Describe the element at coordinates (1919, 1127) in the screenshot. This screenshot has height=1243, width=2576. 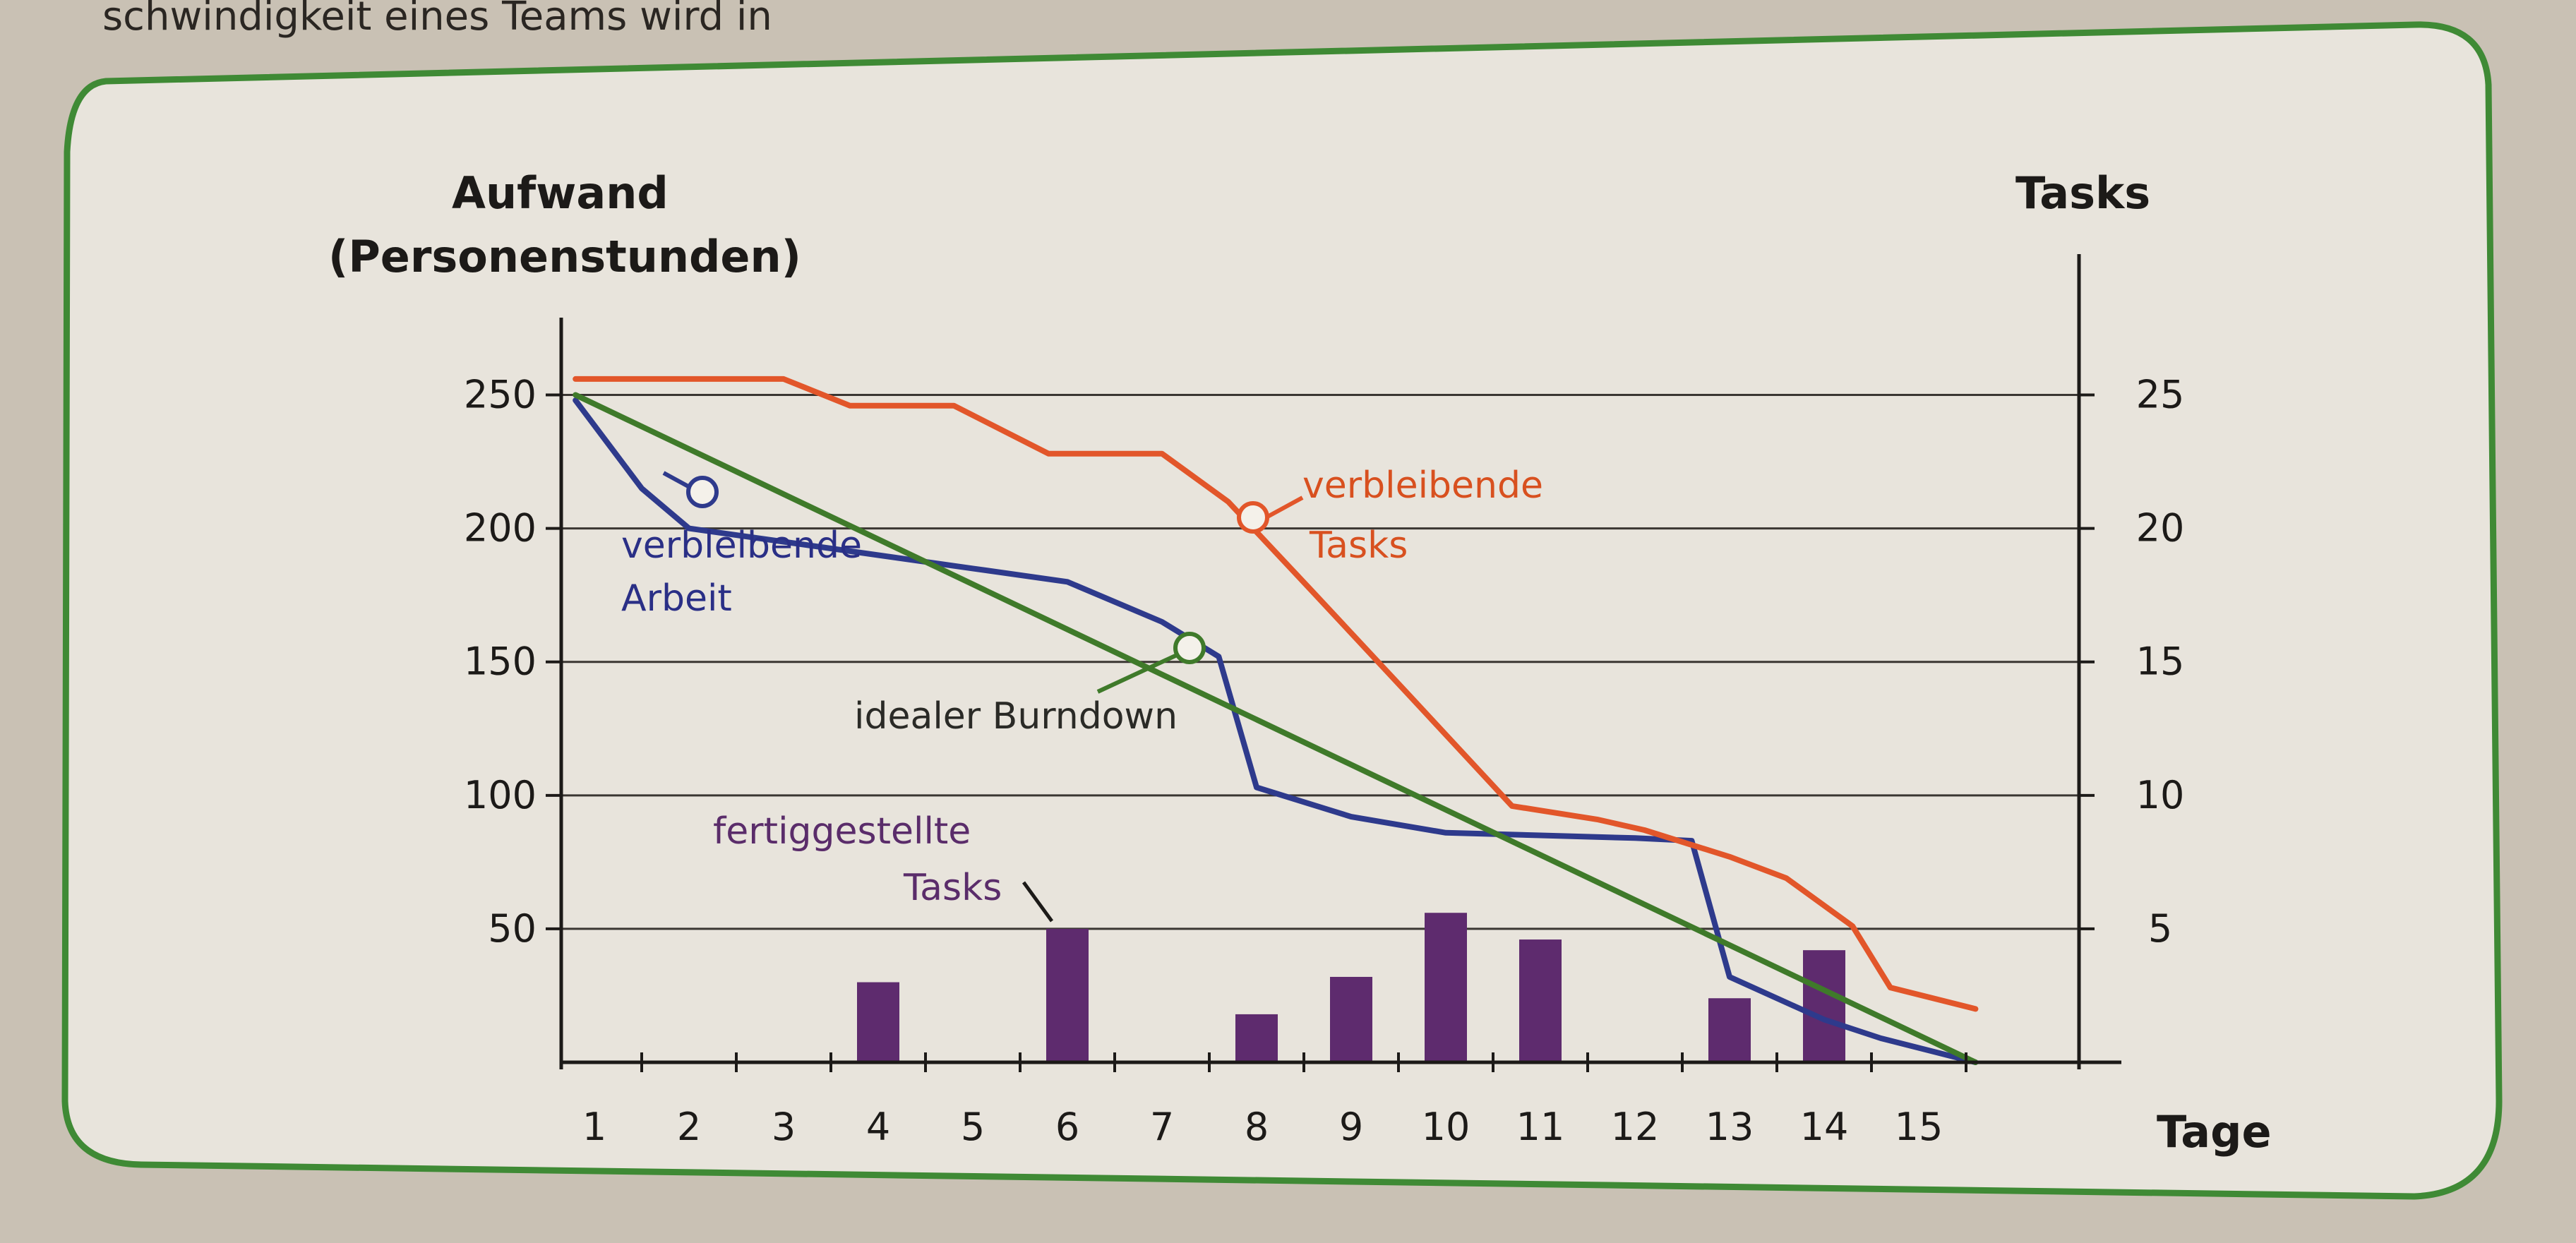
I see `x-tick-label-15: 15` at that location.